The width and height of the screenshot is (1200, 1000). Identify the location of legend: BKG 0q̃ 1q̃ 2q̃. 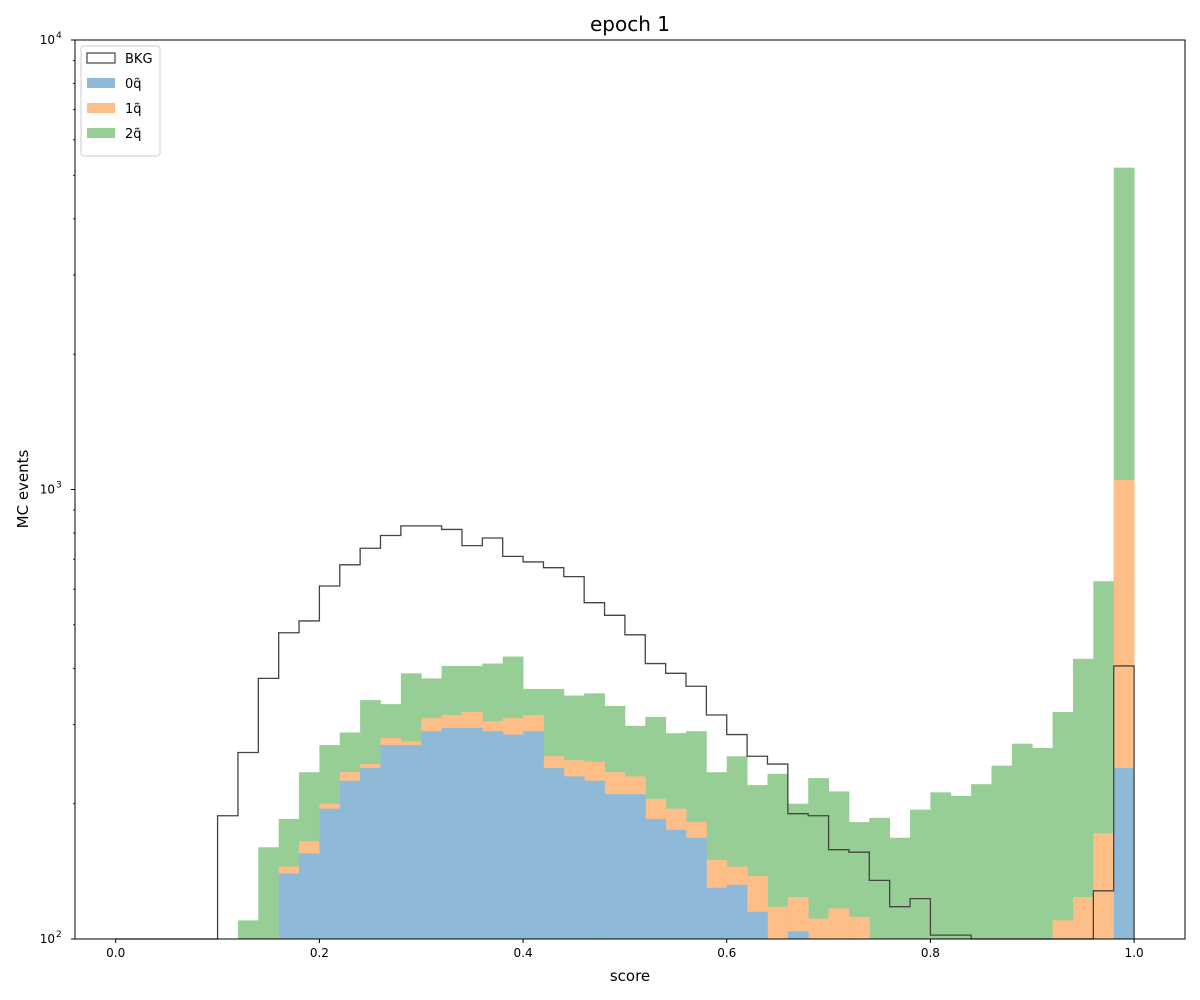
(120, 101).